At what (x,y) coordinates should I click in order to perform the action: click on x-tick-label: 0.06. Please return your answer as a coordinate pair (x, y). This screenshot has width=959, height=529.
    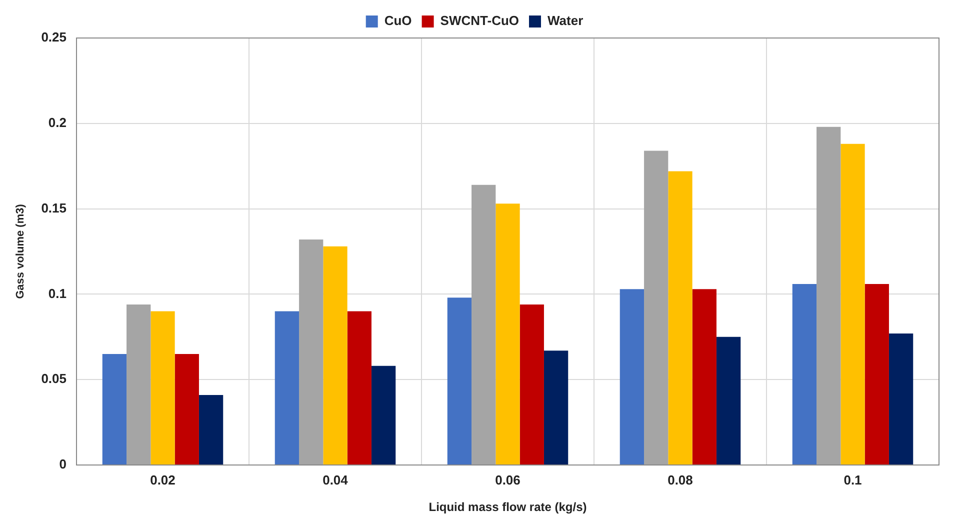
    Looking at the image, I should click on (507, 480).